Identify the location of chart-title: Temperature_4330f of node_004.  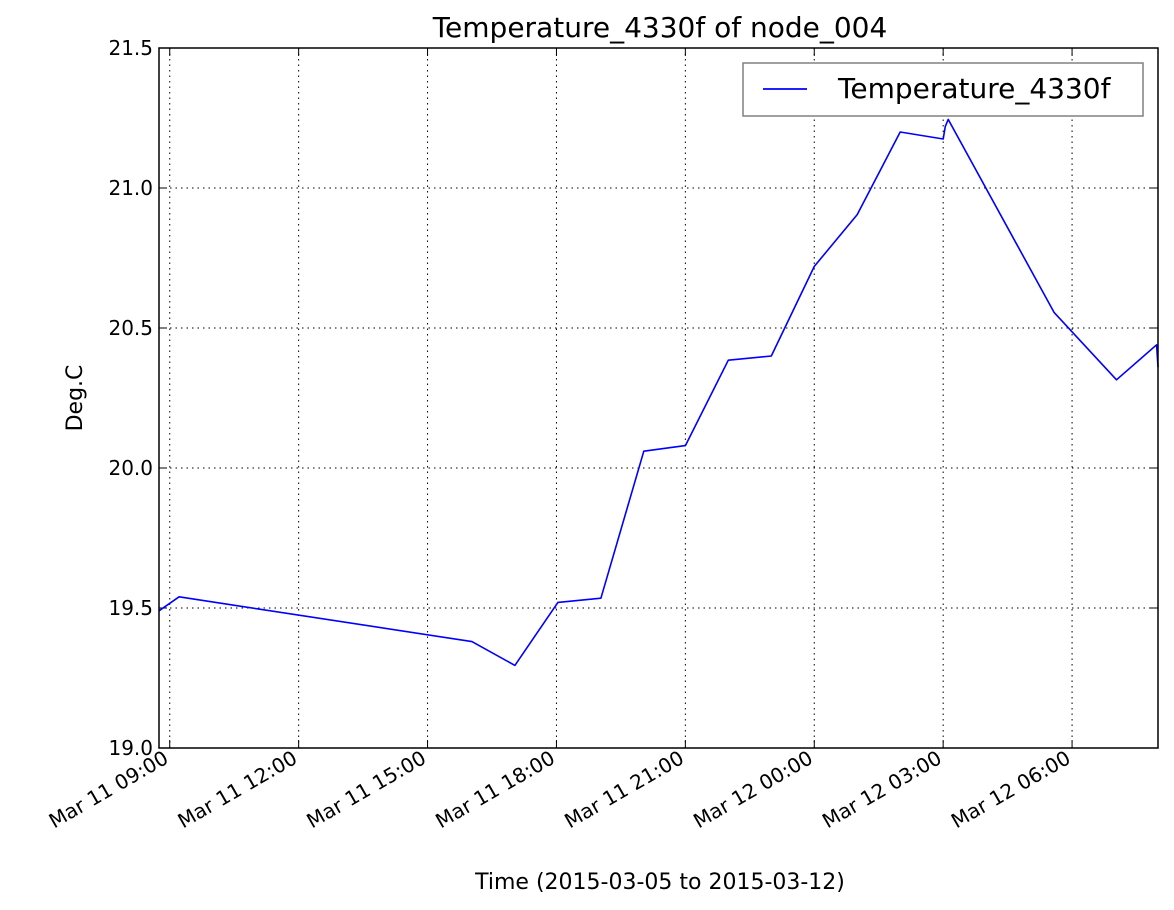
(660, 27).